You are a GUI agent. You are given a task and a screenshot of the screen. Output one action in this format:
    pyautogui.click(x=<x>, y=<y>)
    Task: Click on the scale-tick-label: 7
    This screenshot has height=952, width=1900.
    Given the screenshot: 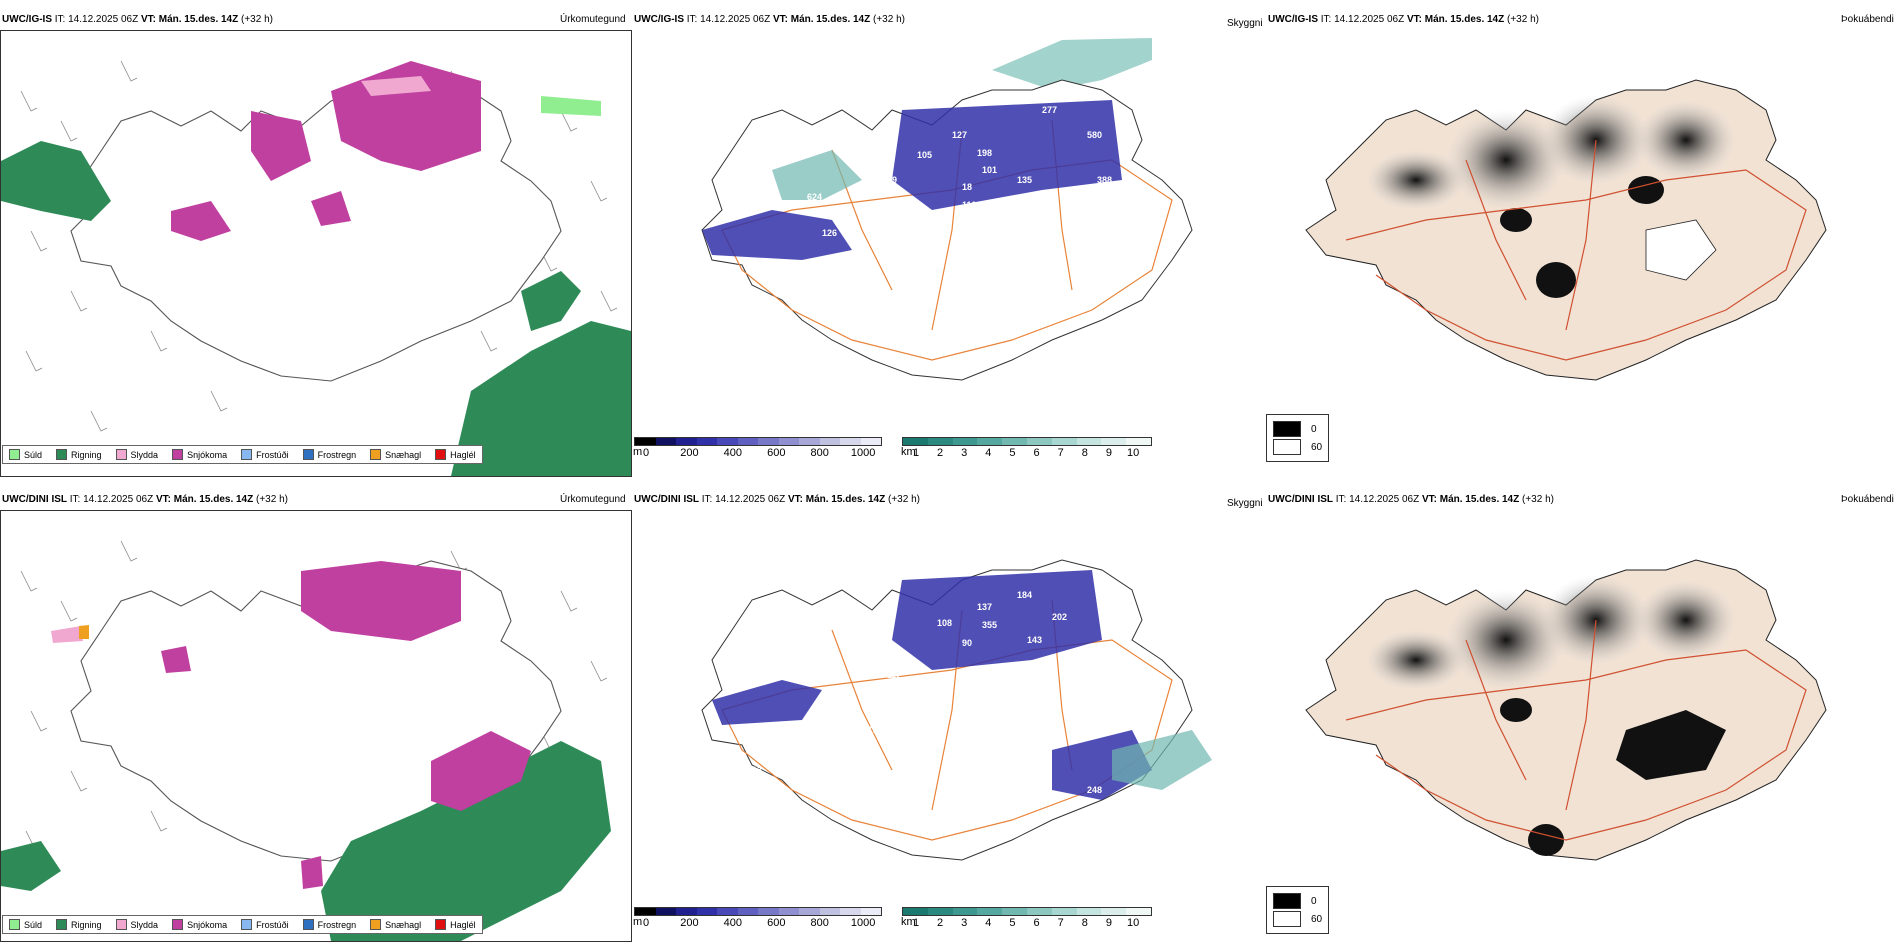 What is the action you would take?
    pyautogui.click(x=1060, y=923)
    